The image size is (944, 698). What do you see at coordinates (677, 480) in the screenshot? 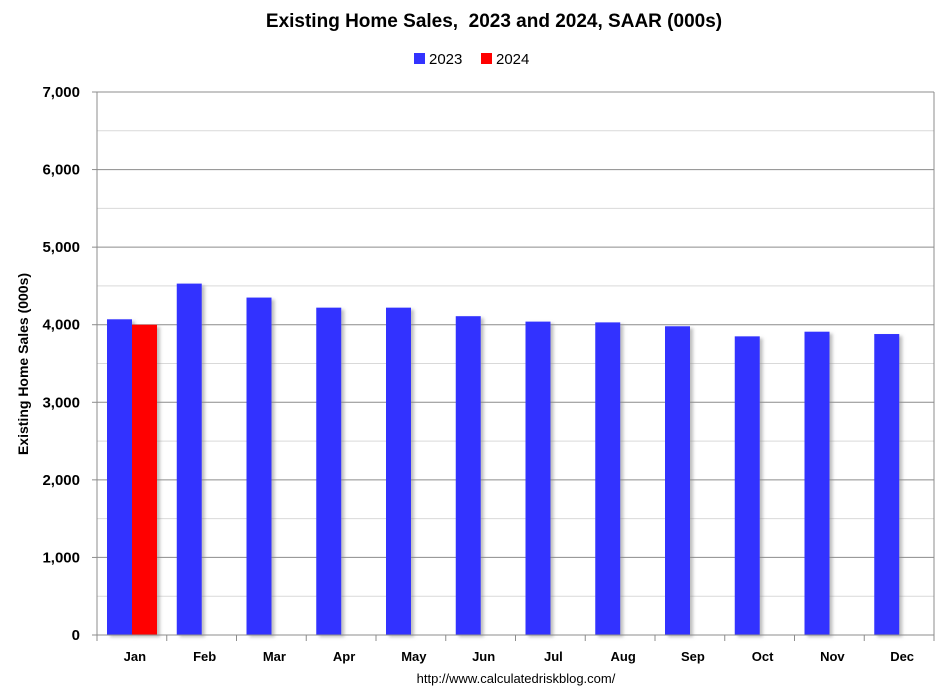
I see `bar-2023-Sep` at bounding box center [677, 480].